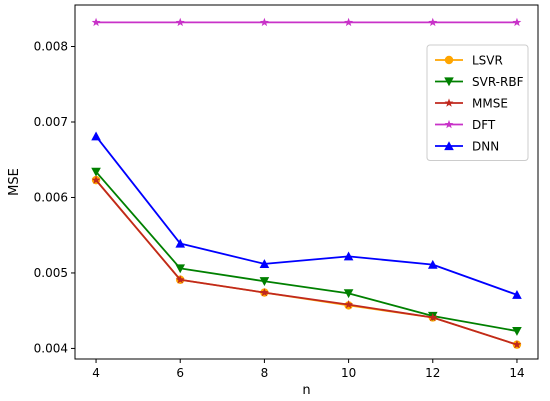 This screenshot has width=550, height=401. I want to click on legend-label: DFT, so click(484, 125).